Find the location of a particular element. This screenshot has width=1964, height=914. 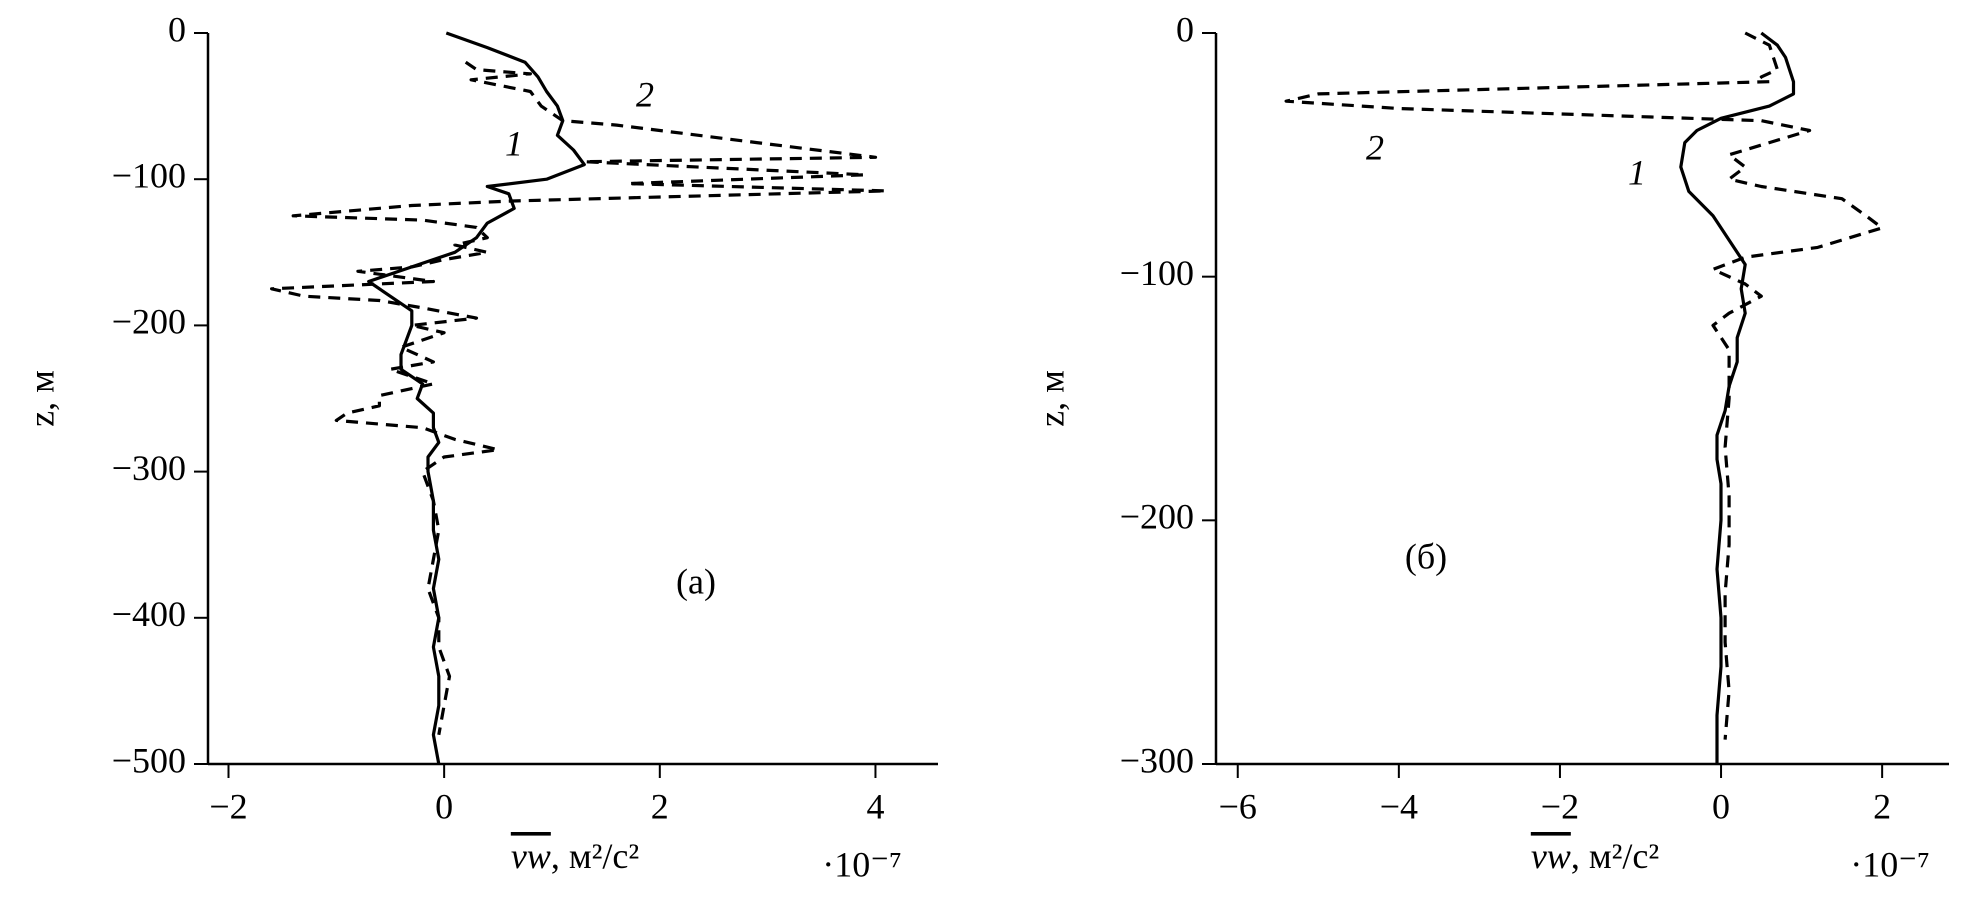

y-tick-label: −500 is located at coordinates (149, 760).